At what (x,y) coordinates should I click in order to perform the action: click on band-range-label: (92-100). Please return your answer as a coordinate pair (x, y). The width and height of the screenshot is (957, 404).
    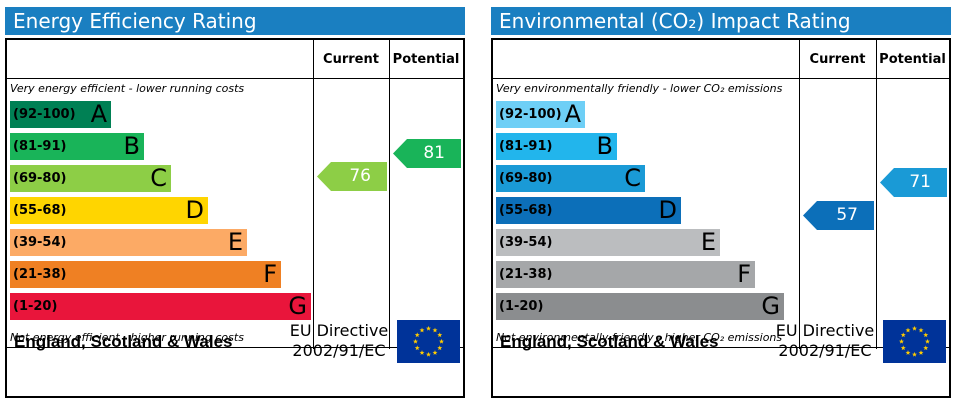
    Looking at the image, I should click on (530, 114).